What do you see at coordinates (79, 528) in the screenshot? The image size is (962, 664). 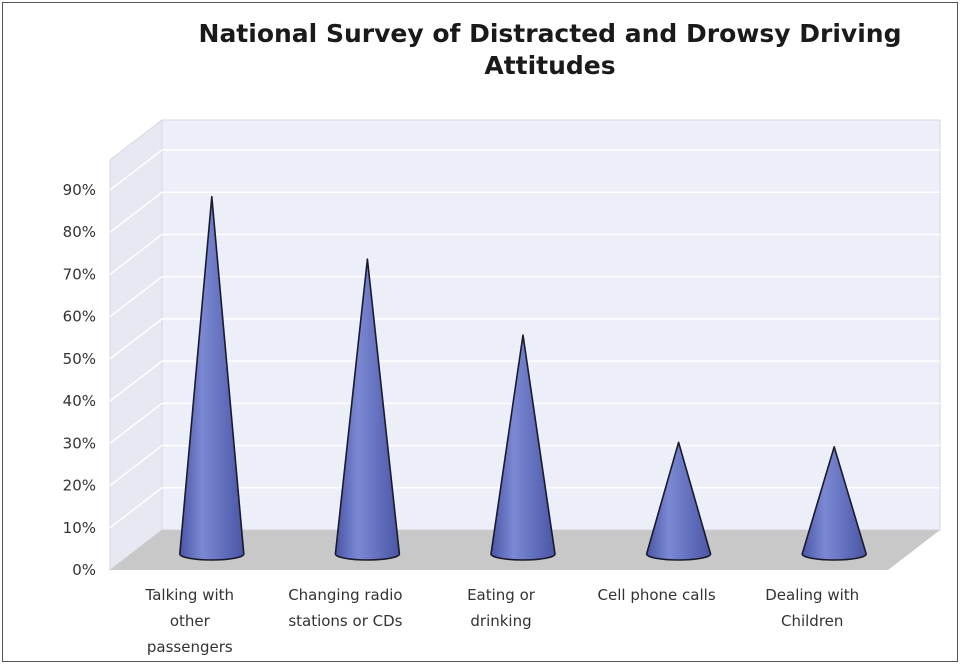 I see `y-tick-label: 10%` at bounding box center [79, 528].